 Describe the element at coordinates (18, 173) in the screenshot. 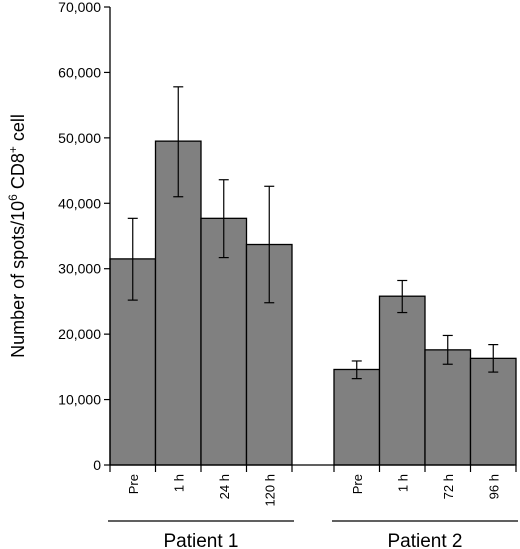

I see `y-axis-label-mid: CD8` at that location.